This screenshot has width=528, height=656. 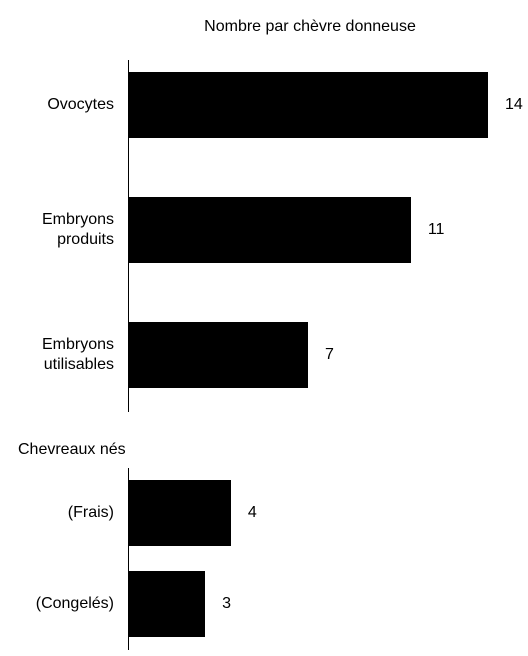 What do you see at coordinates (252, 512) in the screenshot?
I see `value-label: 4` at bounding box center [252, 512].